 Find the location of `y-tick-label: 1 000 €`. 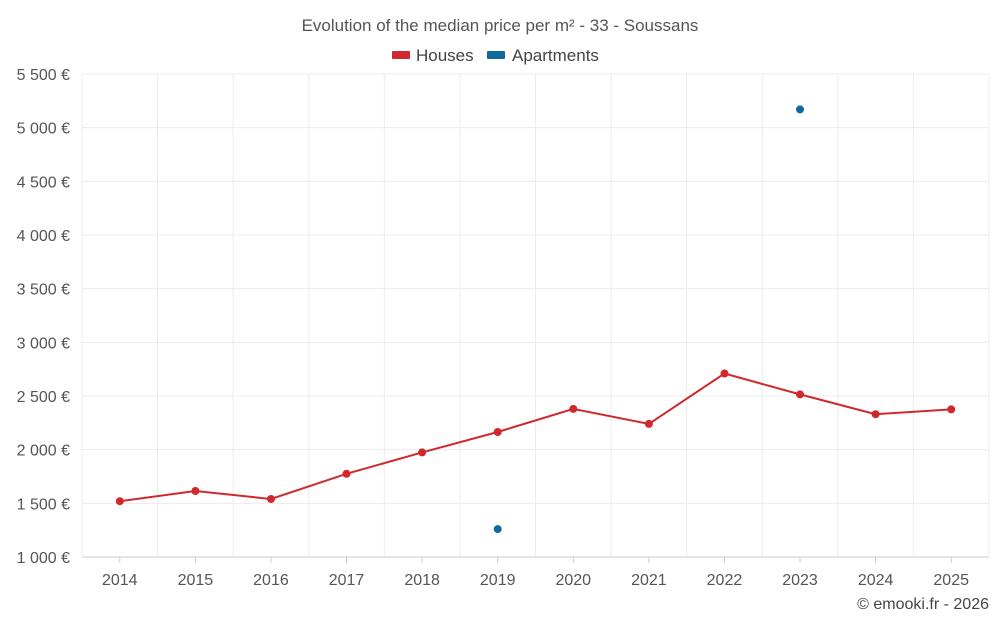

y-tick-label: 1 000 € is located at coordinates (43, 558).